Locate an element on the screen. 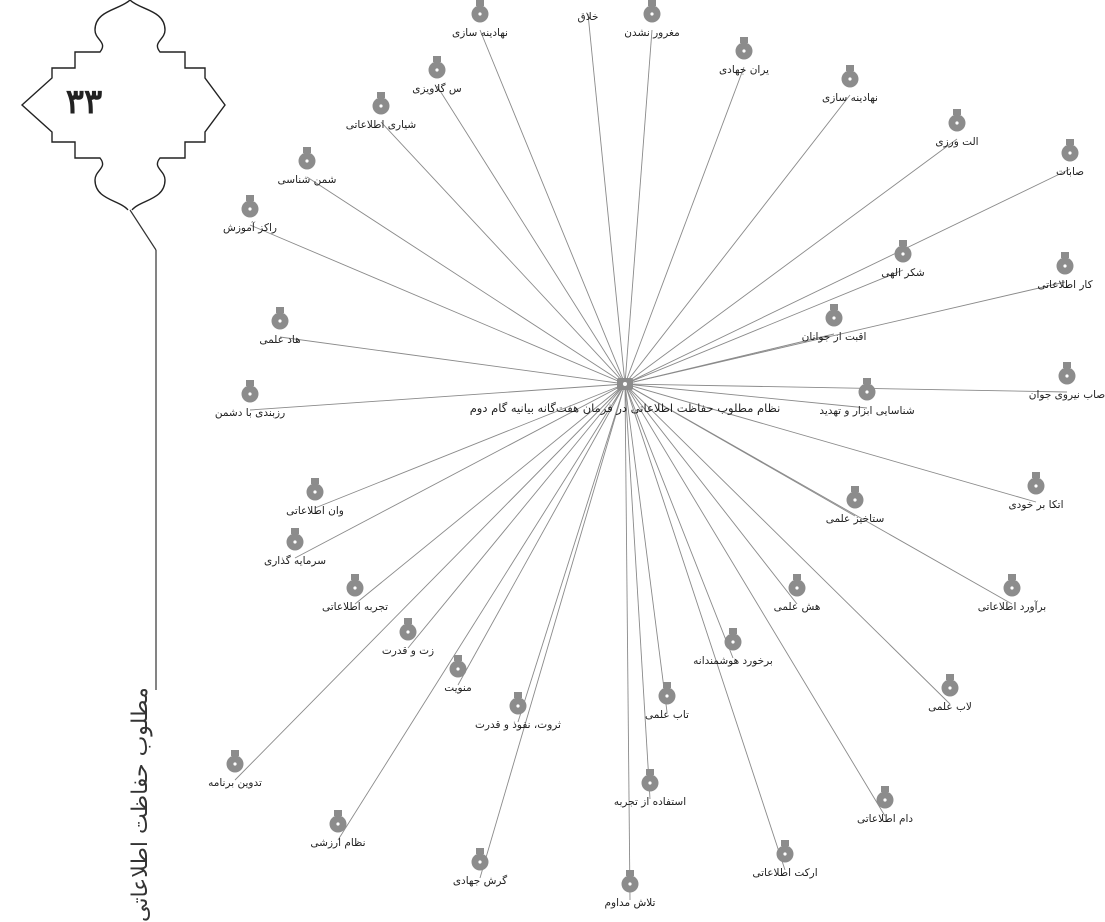 The width and height of the screenshot is (1105, 922). concept-node: خلاق is located at coordinates (588, 17).